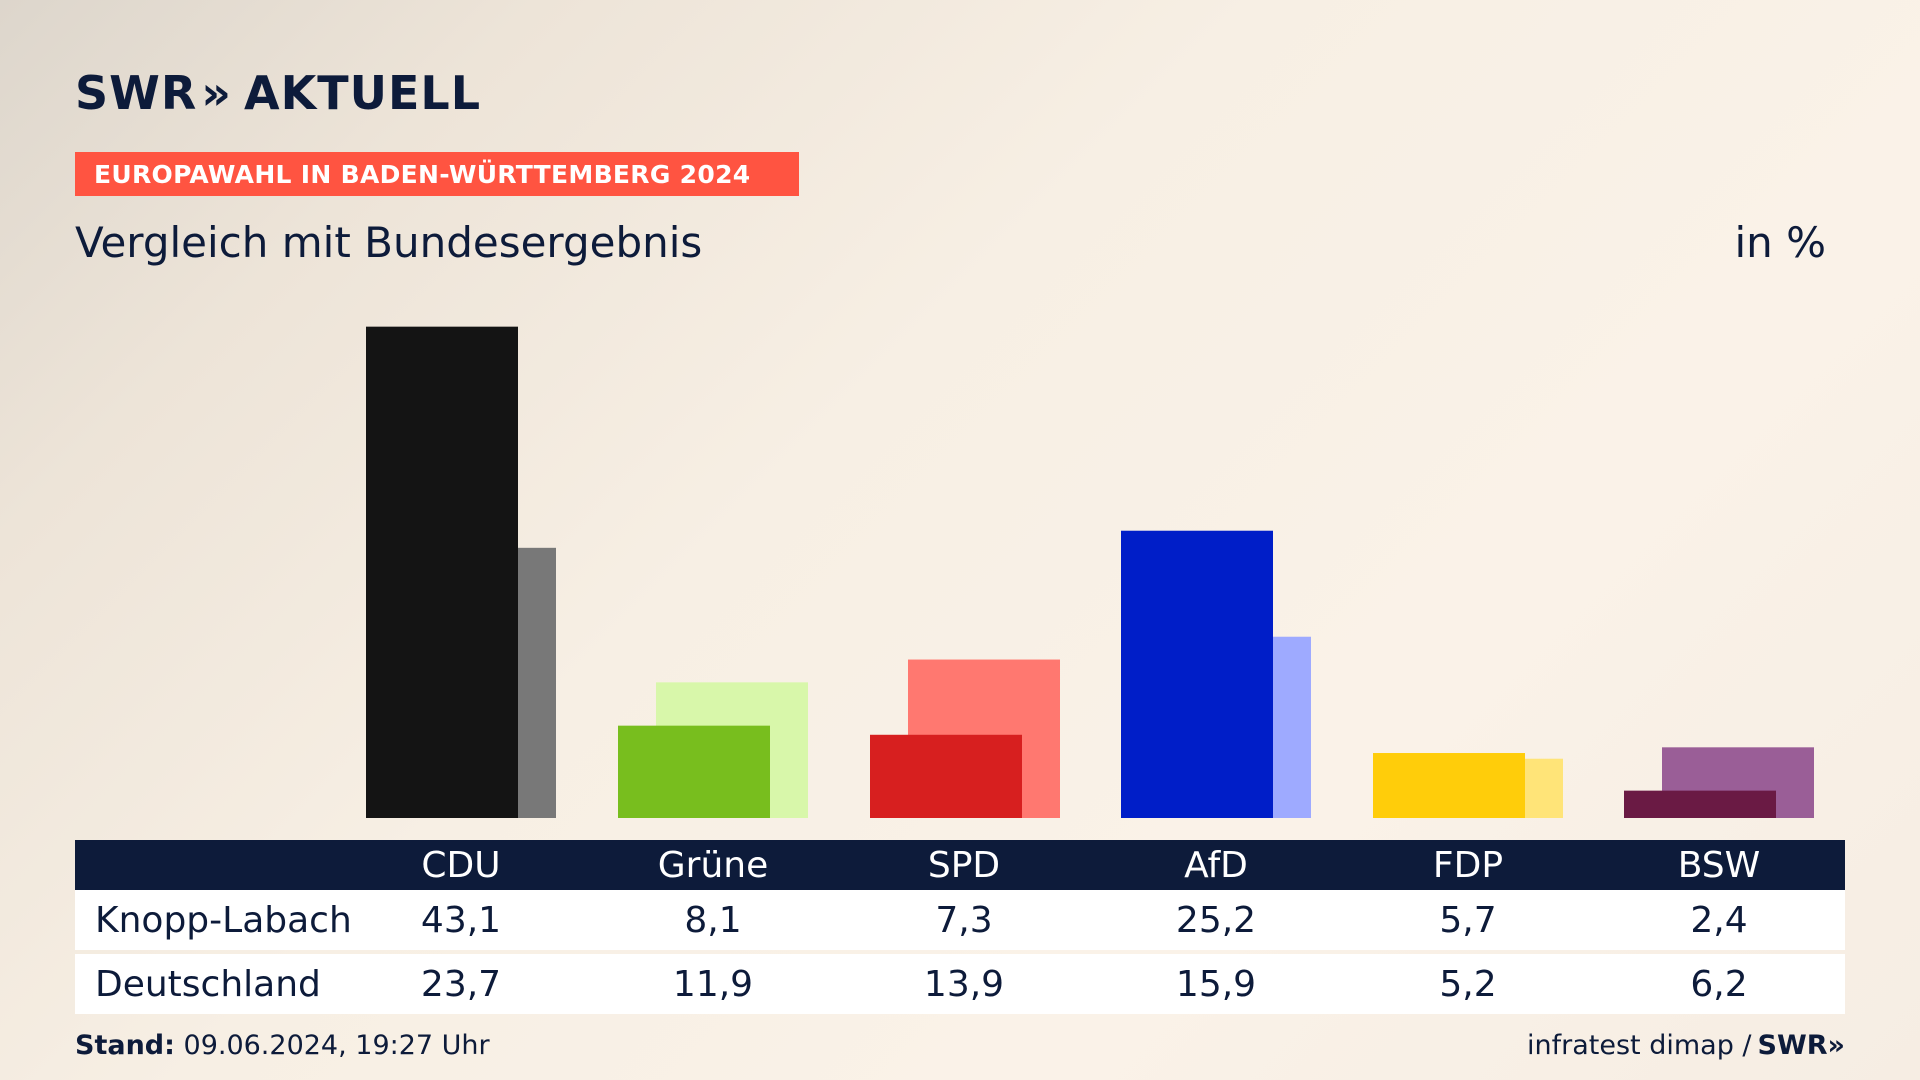 This screenshot has width=1920, height=1080. Describe the element at coordinates (125, 1045) in the screenshot. I see `stand-label: Stand:` at that location.